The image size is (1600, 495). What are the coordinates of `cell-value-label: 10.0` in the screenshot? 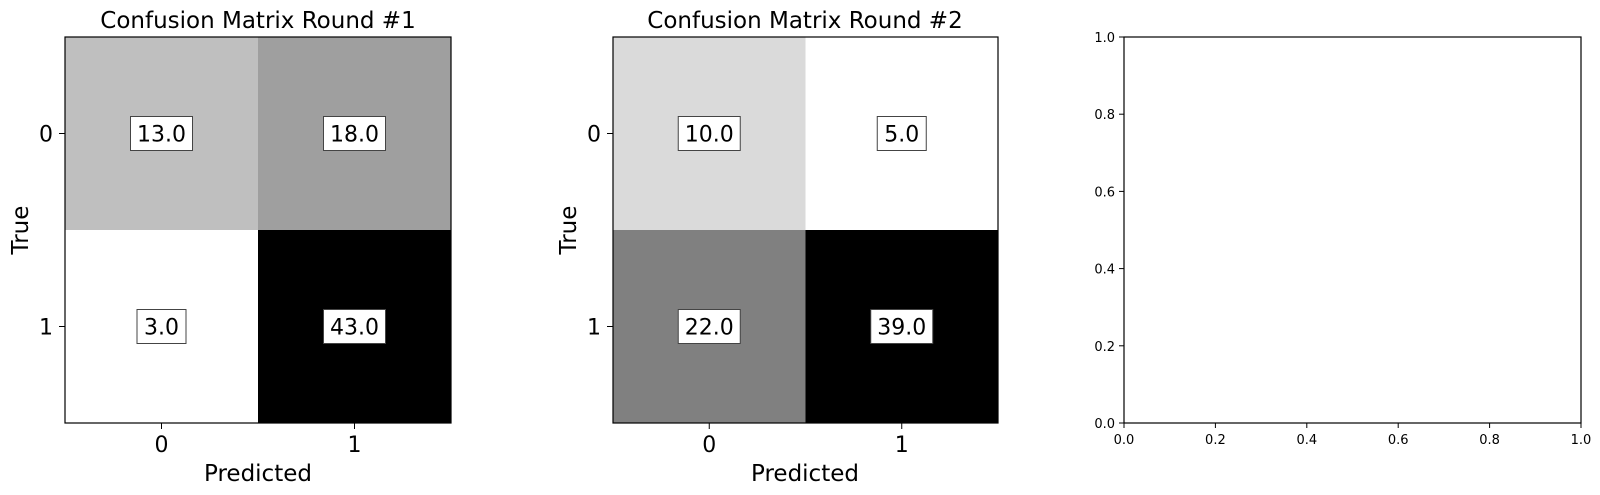 It's located at (709, 135).